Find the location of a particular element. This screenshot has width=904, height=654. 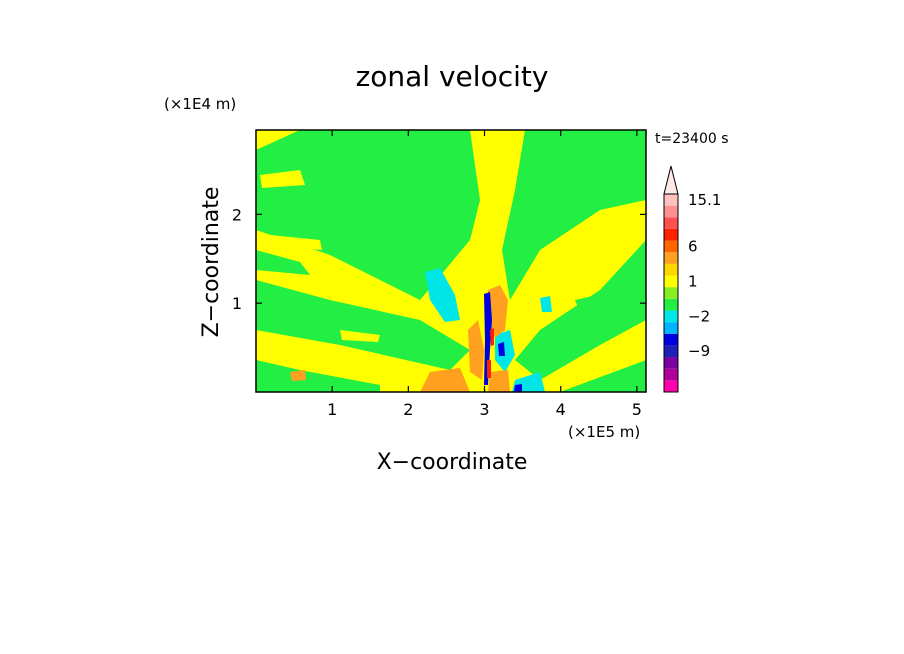

chart-title: zonal velocity is located at coordinates (452, 76).